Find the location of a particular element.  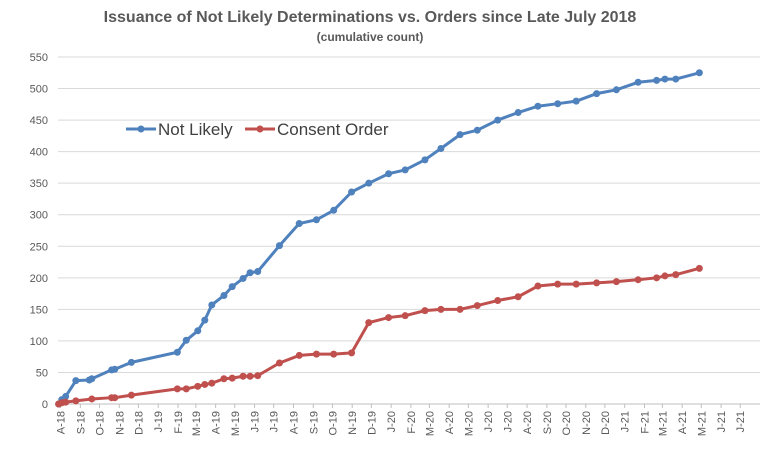

x-tick-label: N-19 is located at coordinates (353, 423).